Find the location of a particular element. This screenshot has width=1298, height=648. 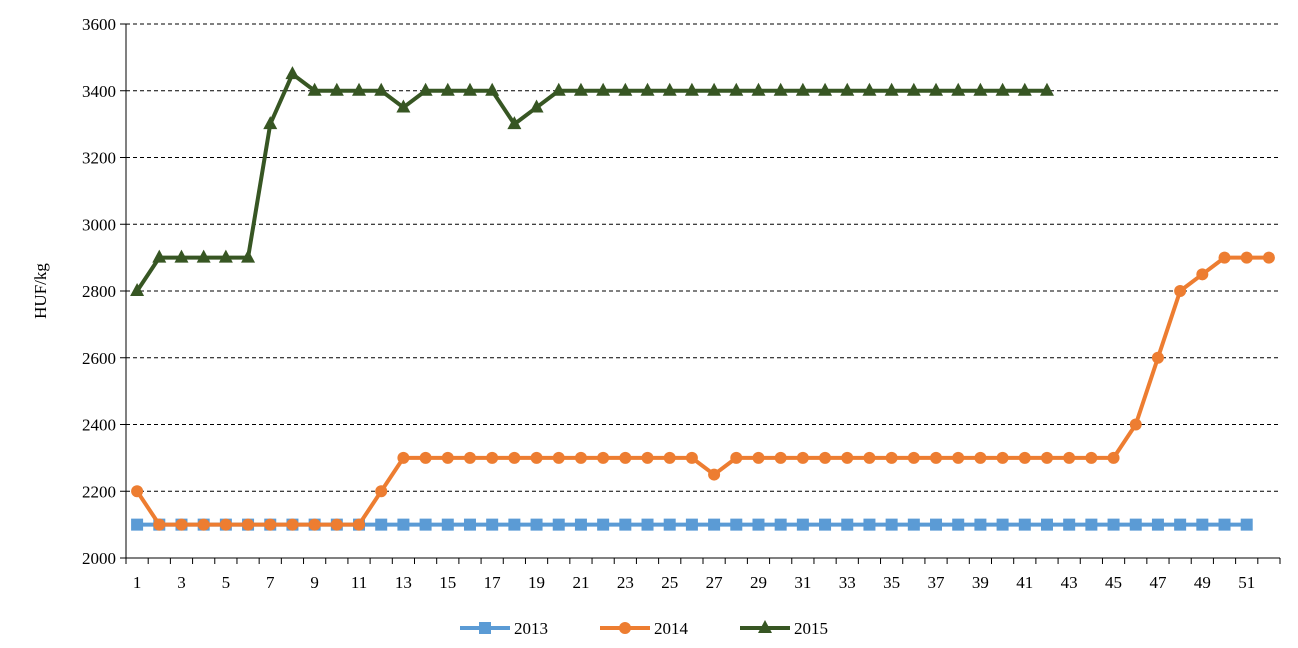

y-tick-label: 2600 is located at coordinates (99, 358).